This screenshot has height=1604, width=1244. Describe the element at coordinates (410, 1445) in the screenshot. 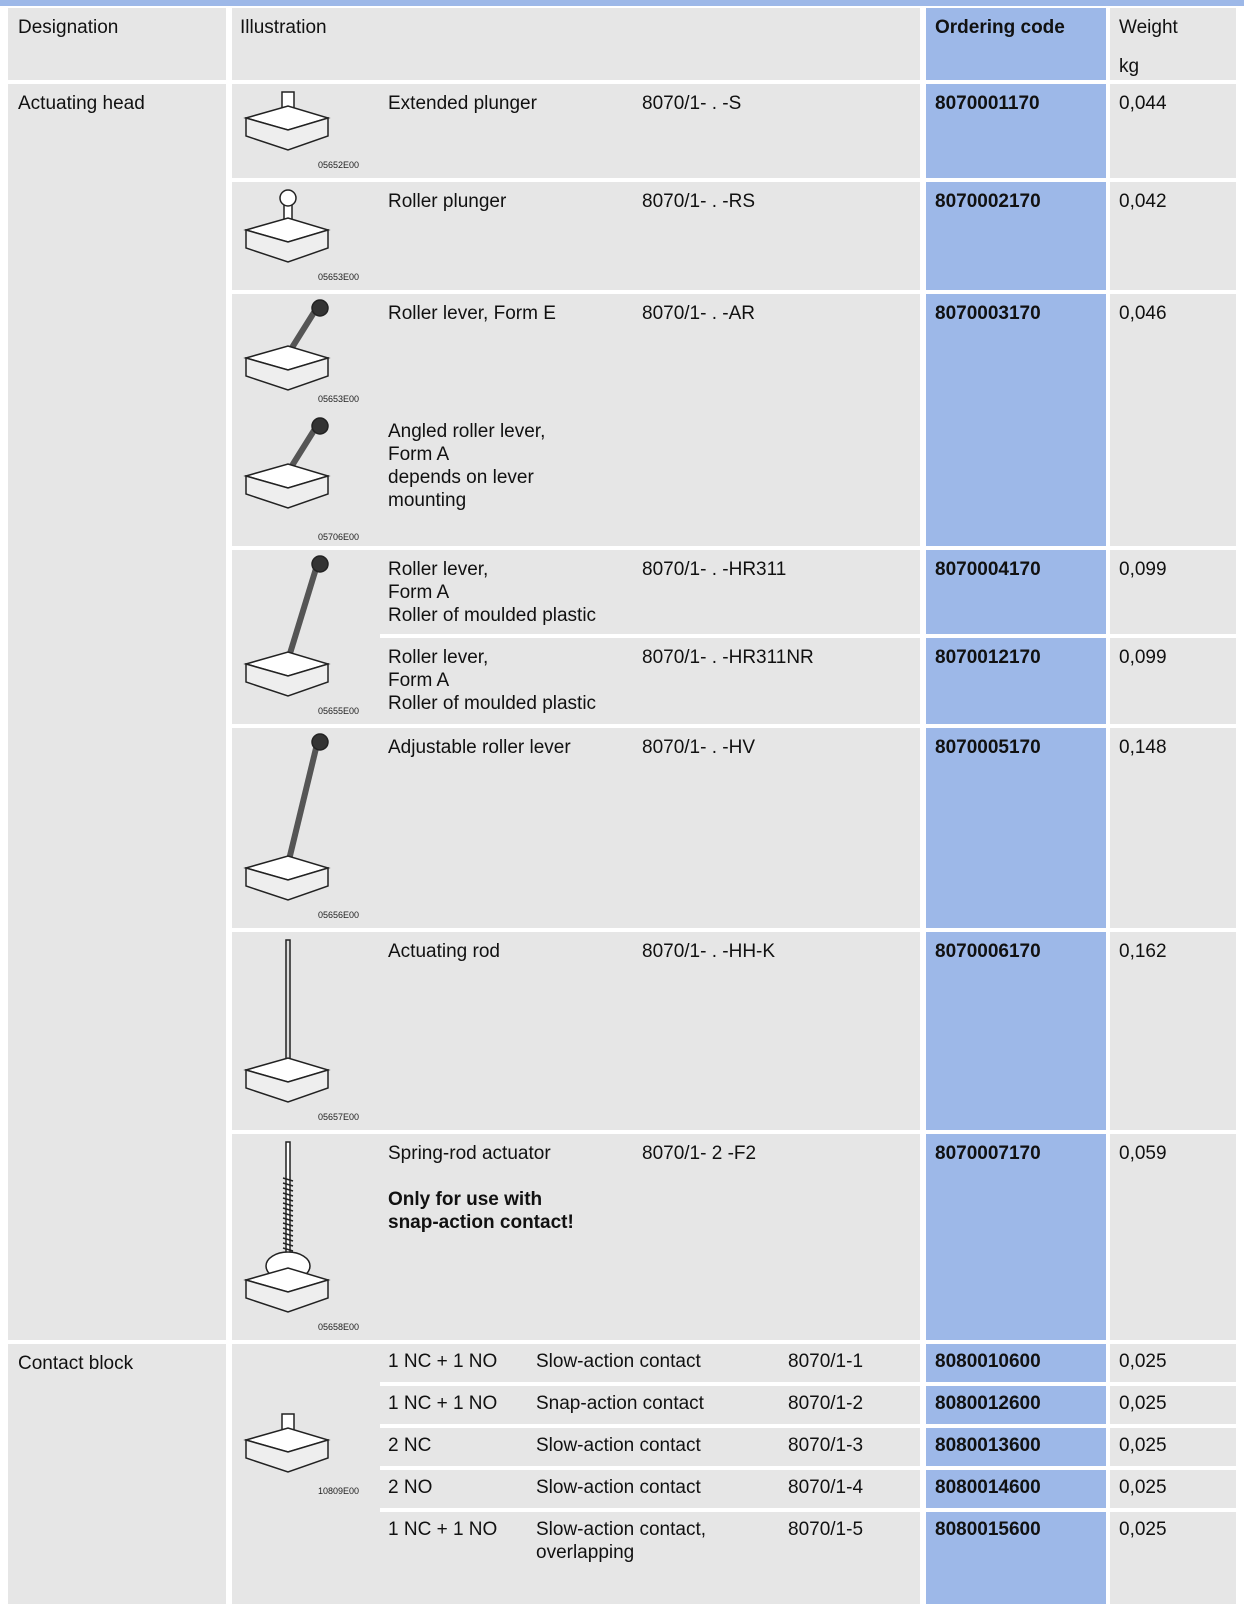

I see `contacts: 2 NC` at that location.